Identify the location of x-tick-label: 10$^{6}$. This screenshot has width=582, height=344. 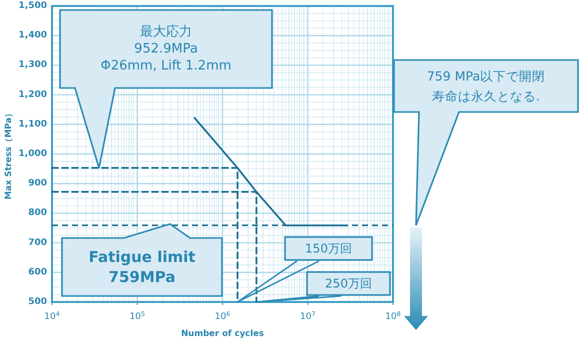
(222, 316).